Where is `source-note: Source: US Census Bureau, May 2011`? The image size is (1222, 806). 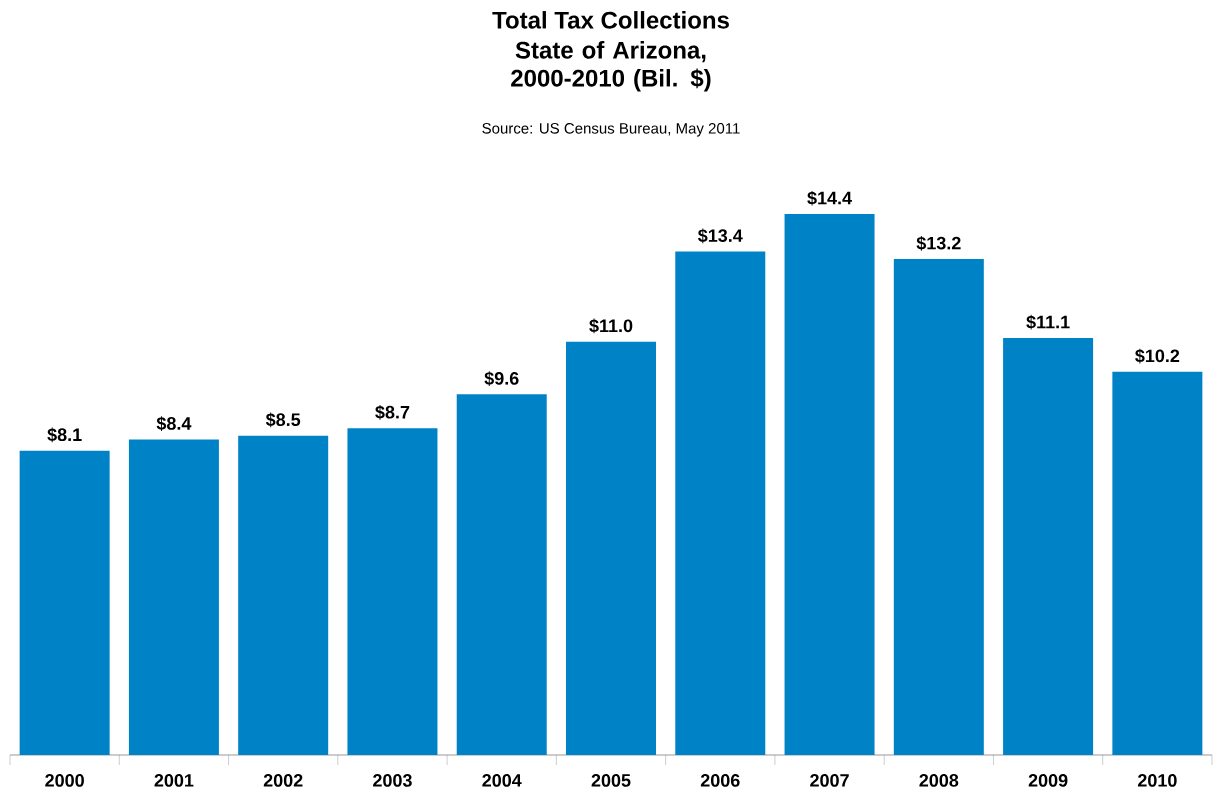 source-note: Source: US Census Bureau, May 2011 is located at coordinates (611, 130).